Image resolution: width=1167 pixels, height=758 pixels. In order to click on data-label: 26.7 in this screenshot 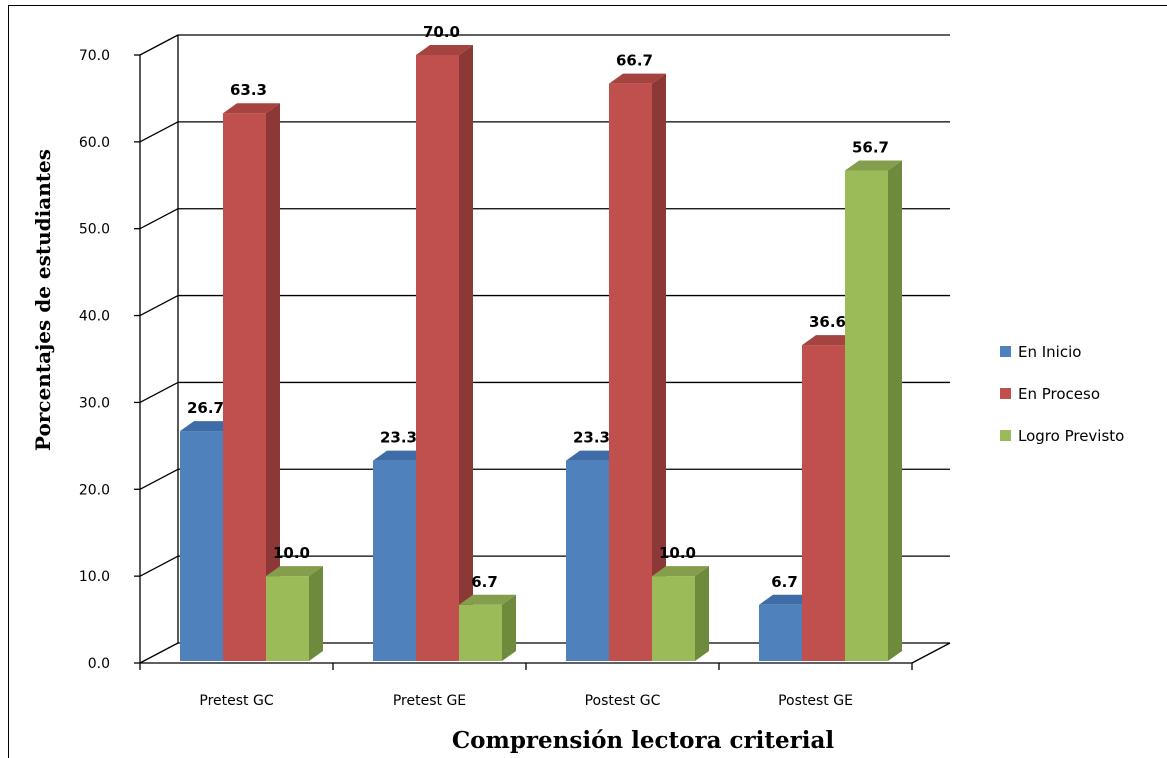, I will do `click(205, 408)`.